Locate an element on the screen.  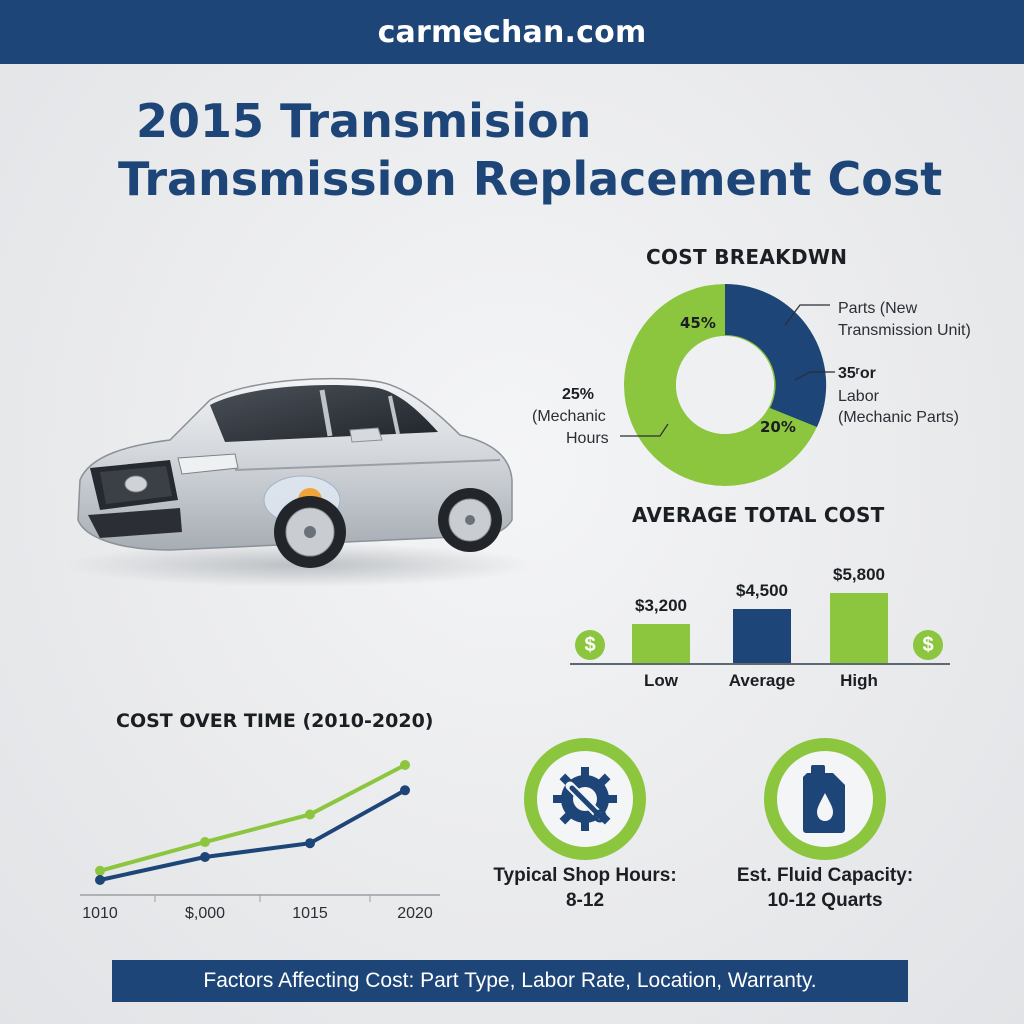
label-mech-2: Hours is located at coordinates (587, 438).